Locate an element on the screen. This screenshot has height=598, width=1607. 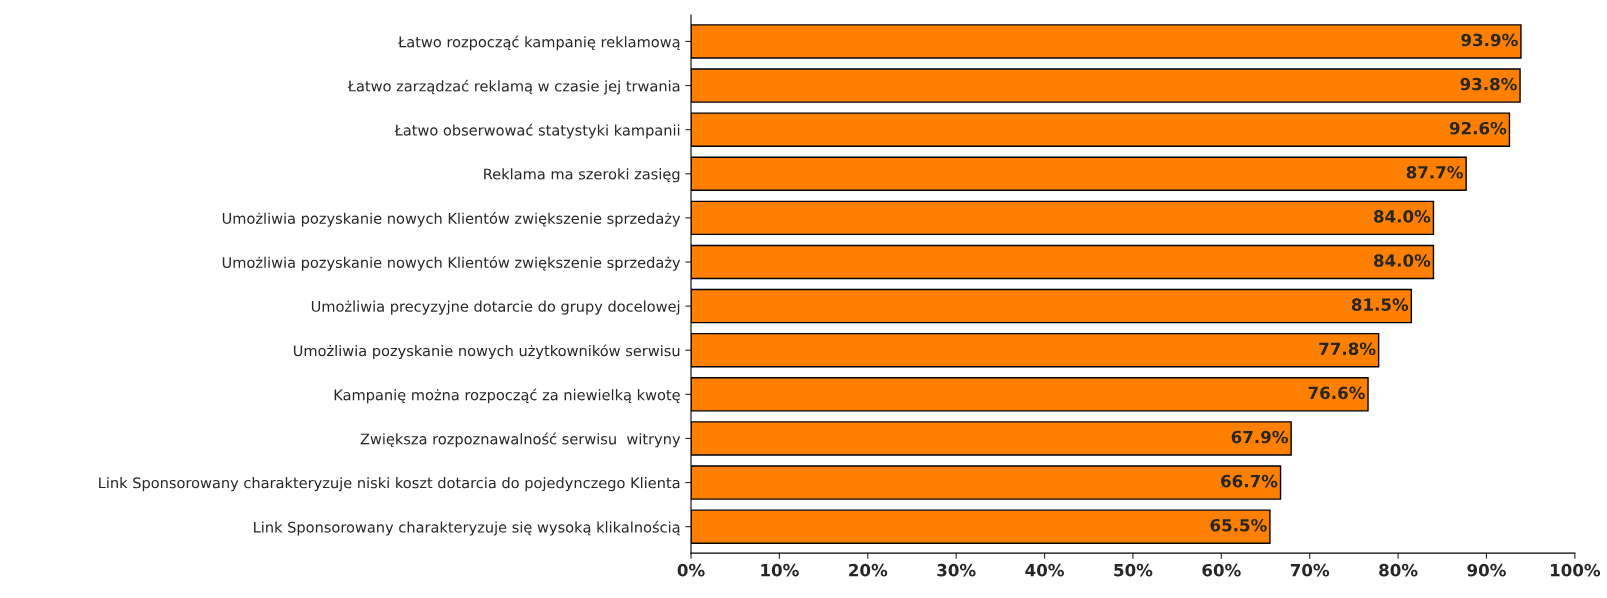
y-tick-label: Kampanię można rozpocząć za niewielką kwotę is located at coordinates (507, 396).